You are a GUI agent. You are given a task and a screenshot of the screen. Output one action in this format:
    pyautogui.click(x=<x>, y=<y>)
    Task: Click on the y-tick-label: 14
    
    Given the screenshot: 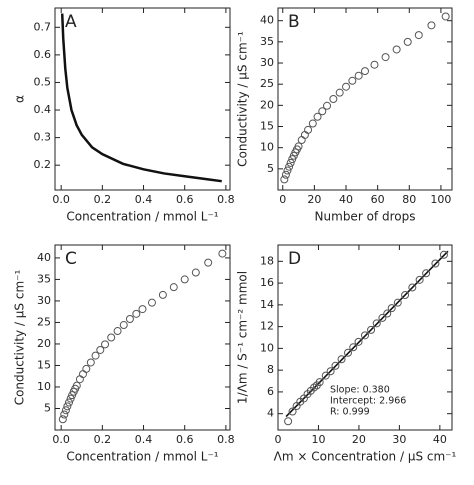 What is the action you would take?
    pyautogui.click(x=267, y=304)
    